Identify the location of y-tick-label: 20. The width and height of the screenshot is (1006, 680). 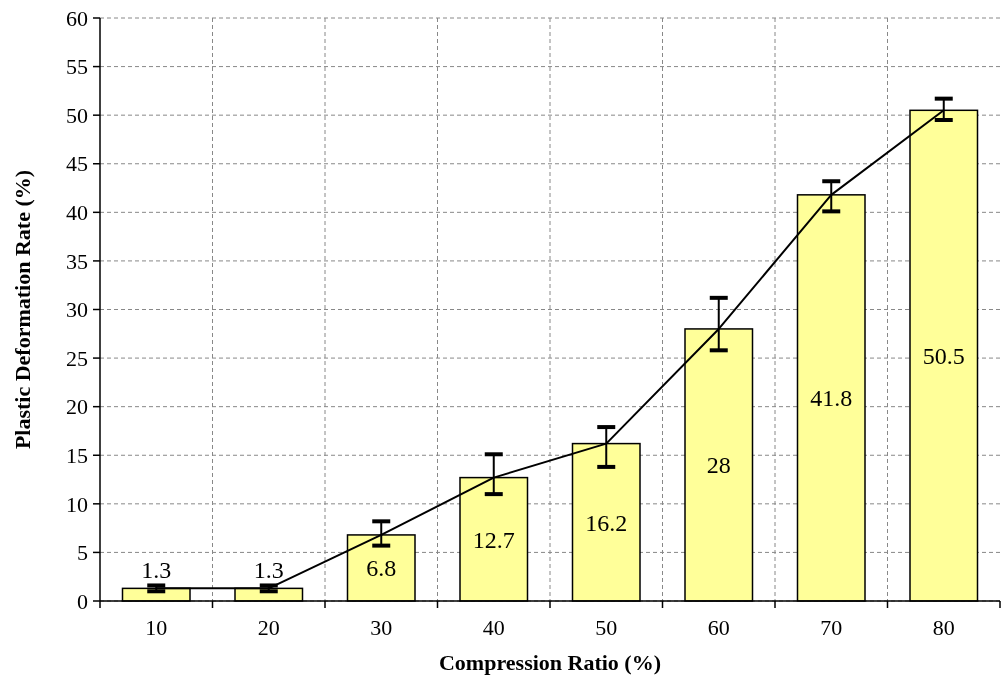
(77, 407).